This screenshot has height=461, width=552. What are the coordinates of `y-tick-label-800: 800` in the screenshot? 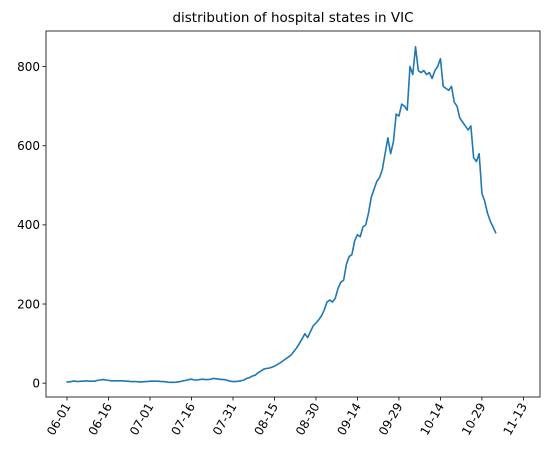 It's located at (28, 67).